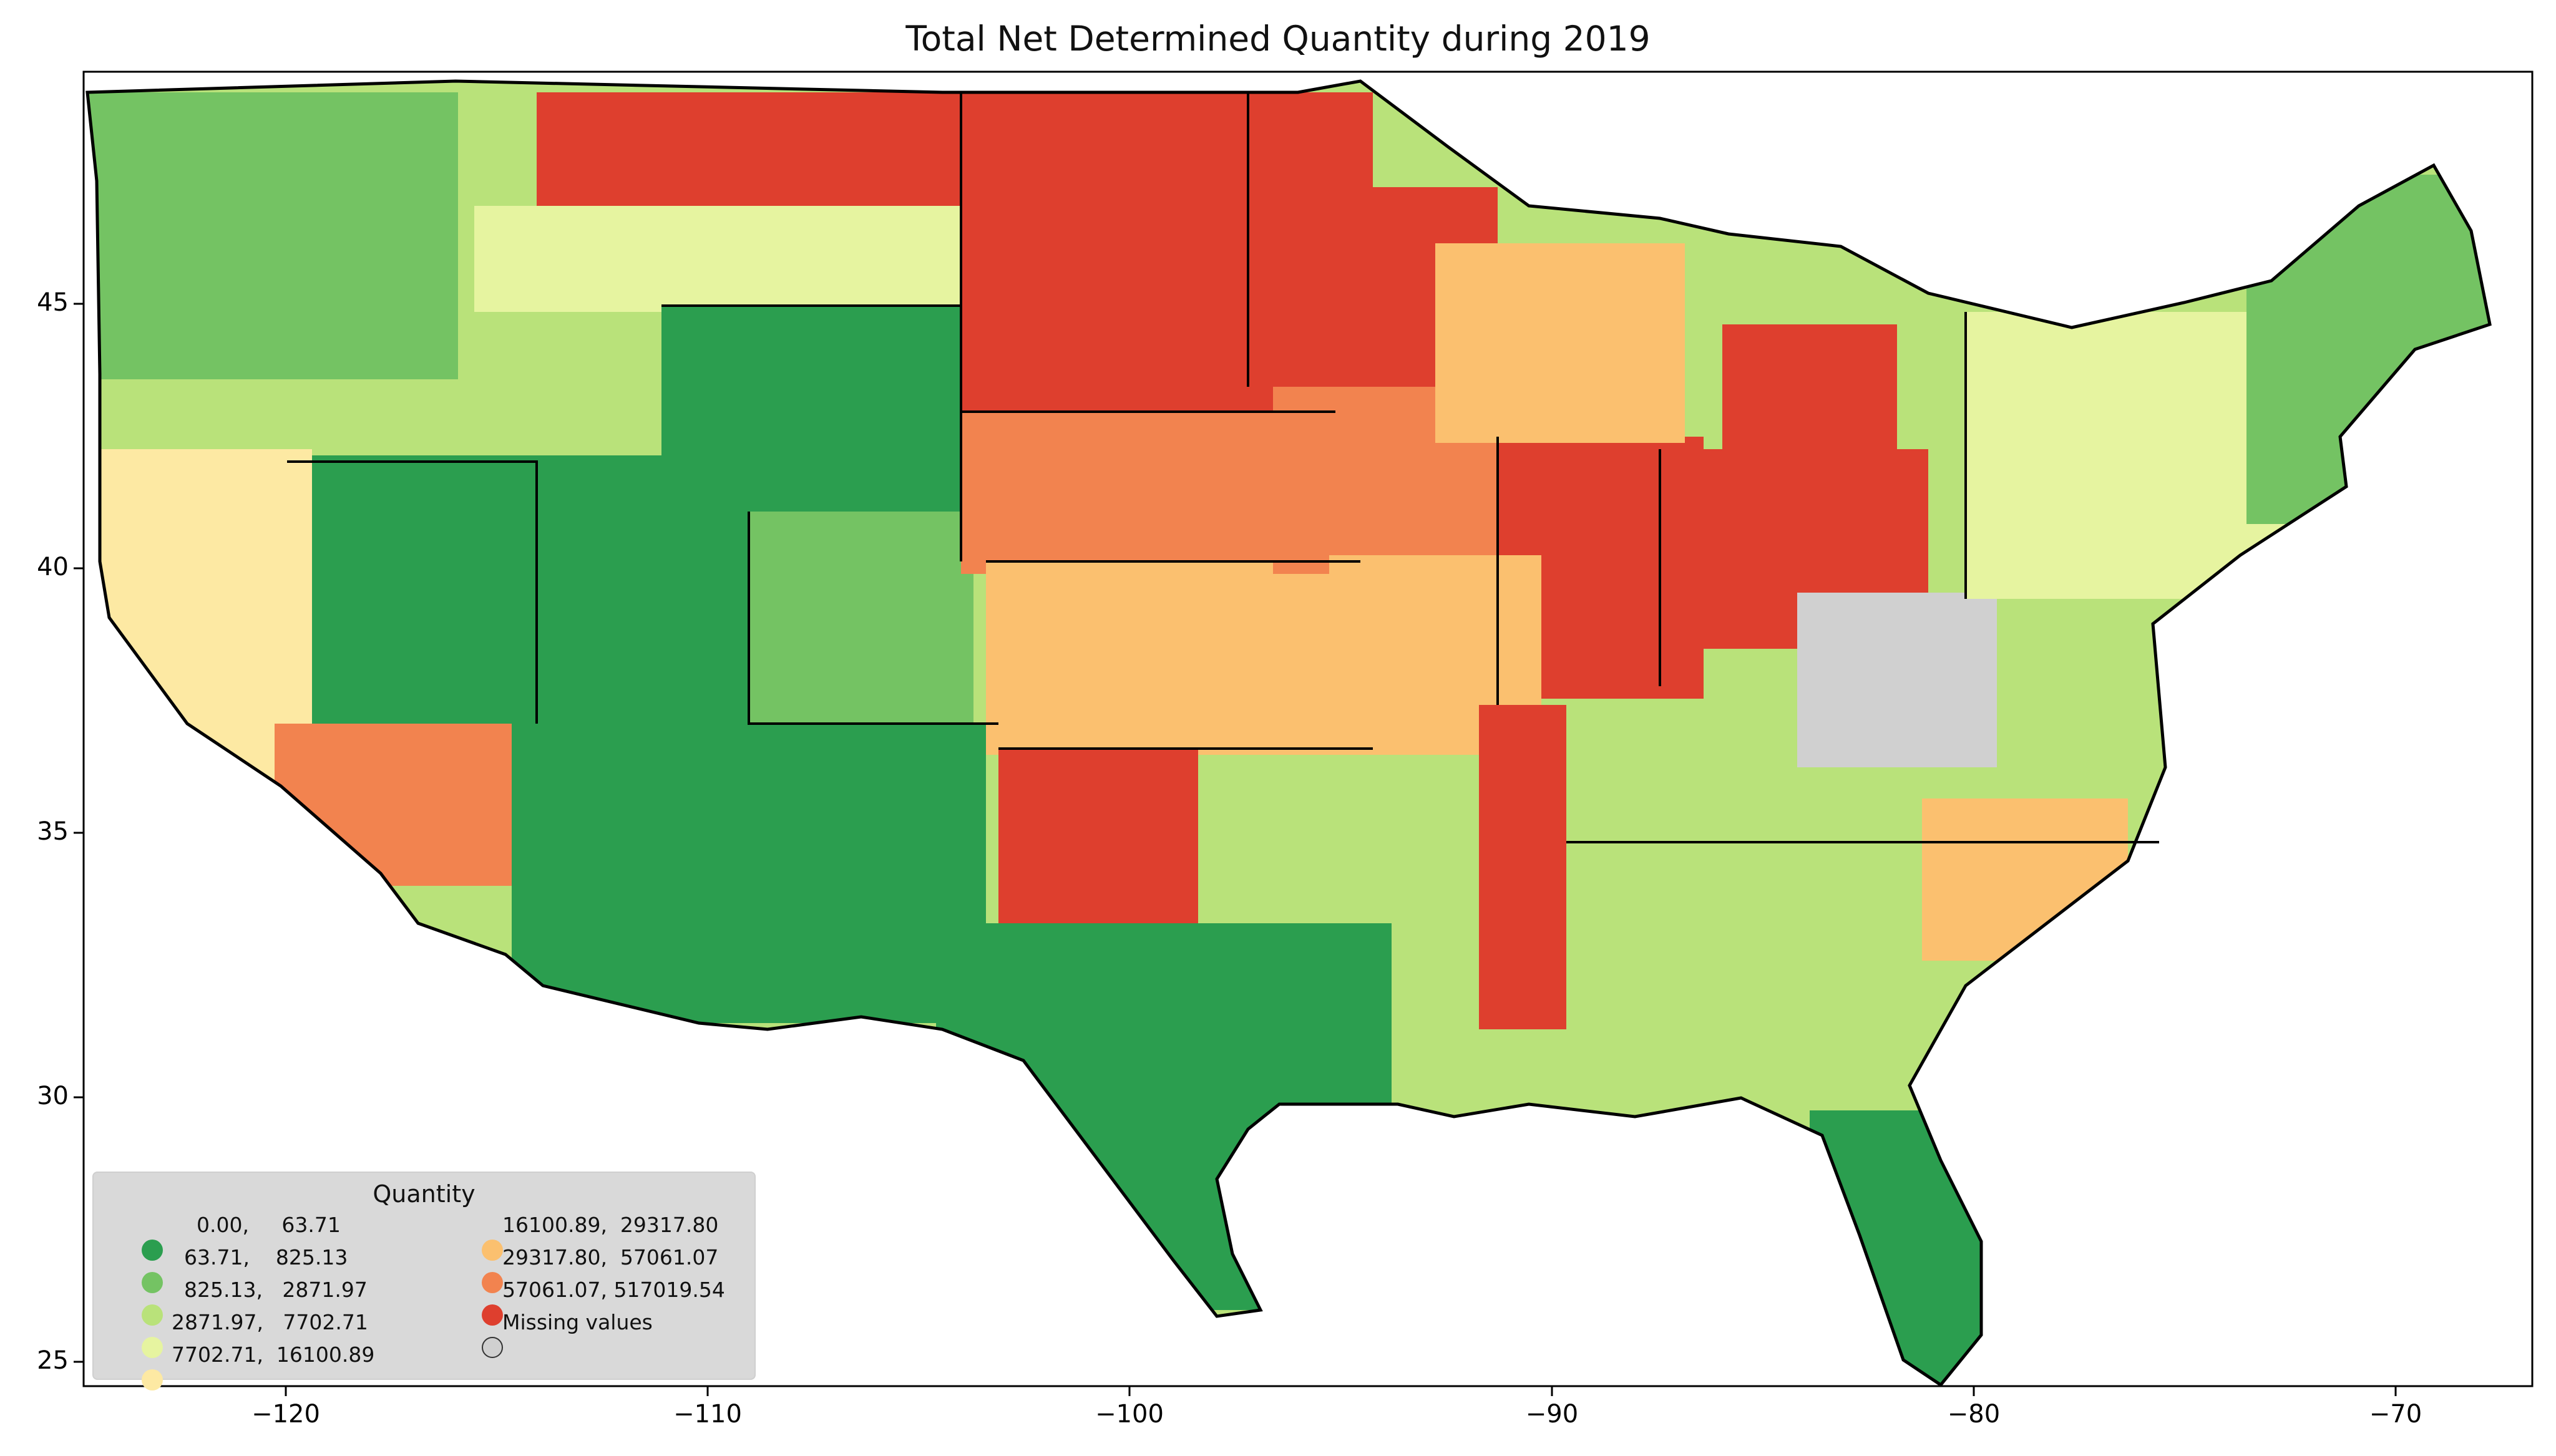 The image size is (2556, 1456). Describe the element at coordinates (53, 1096) in the screenshot. I see `y-tick-label: 30` at that location.